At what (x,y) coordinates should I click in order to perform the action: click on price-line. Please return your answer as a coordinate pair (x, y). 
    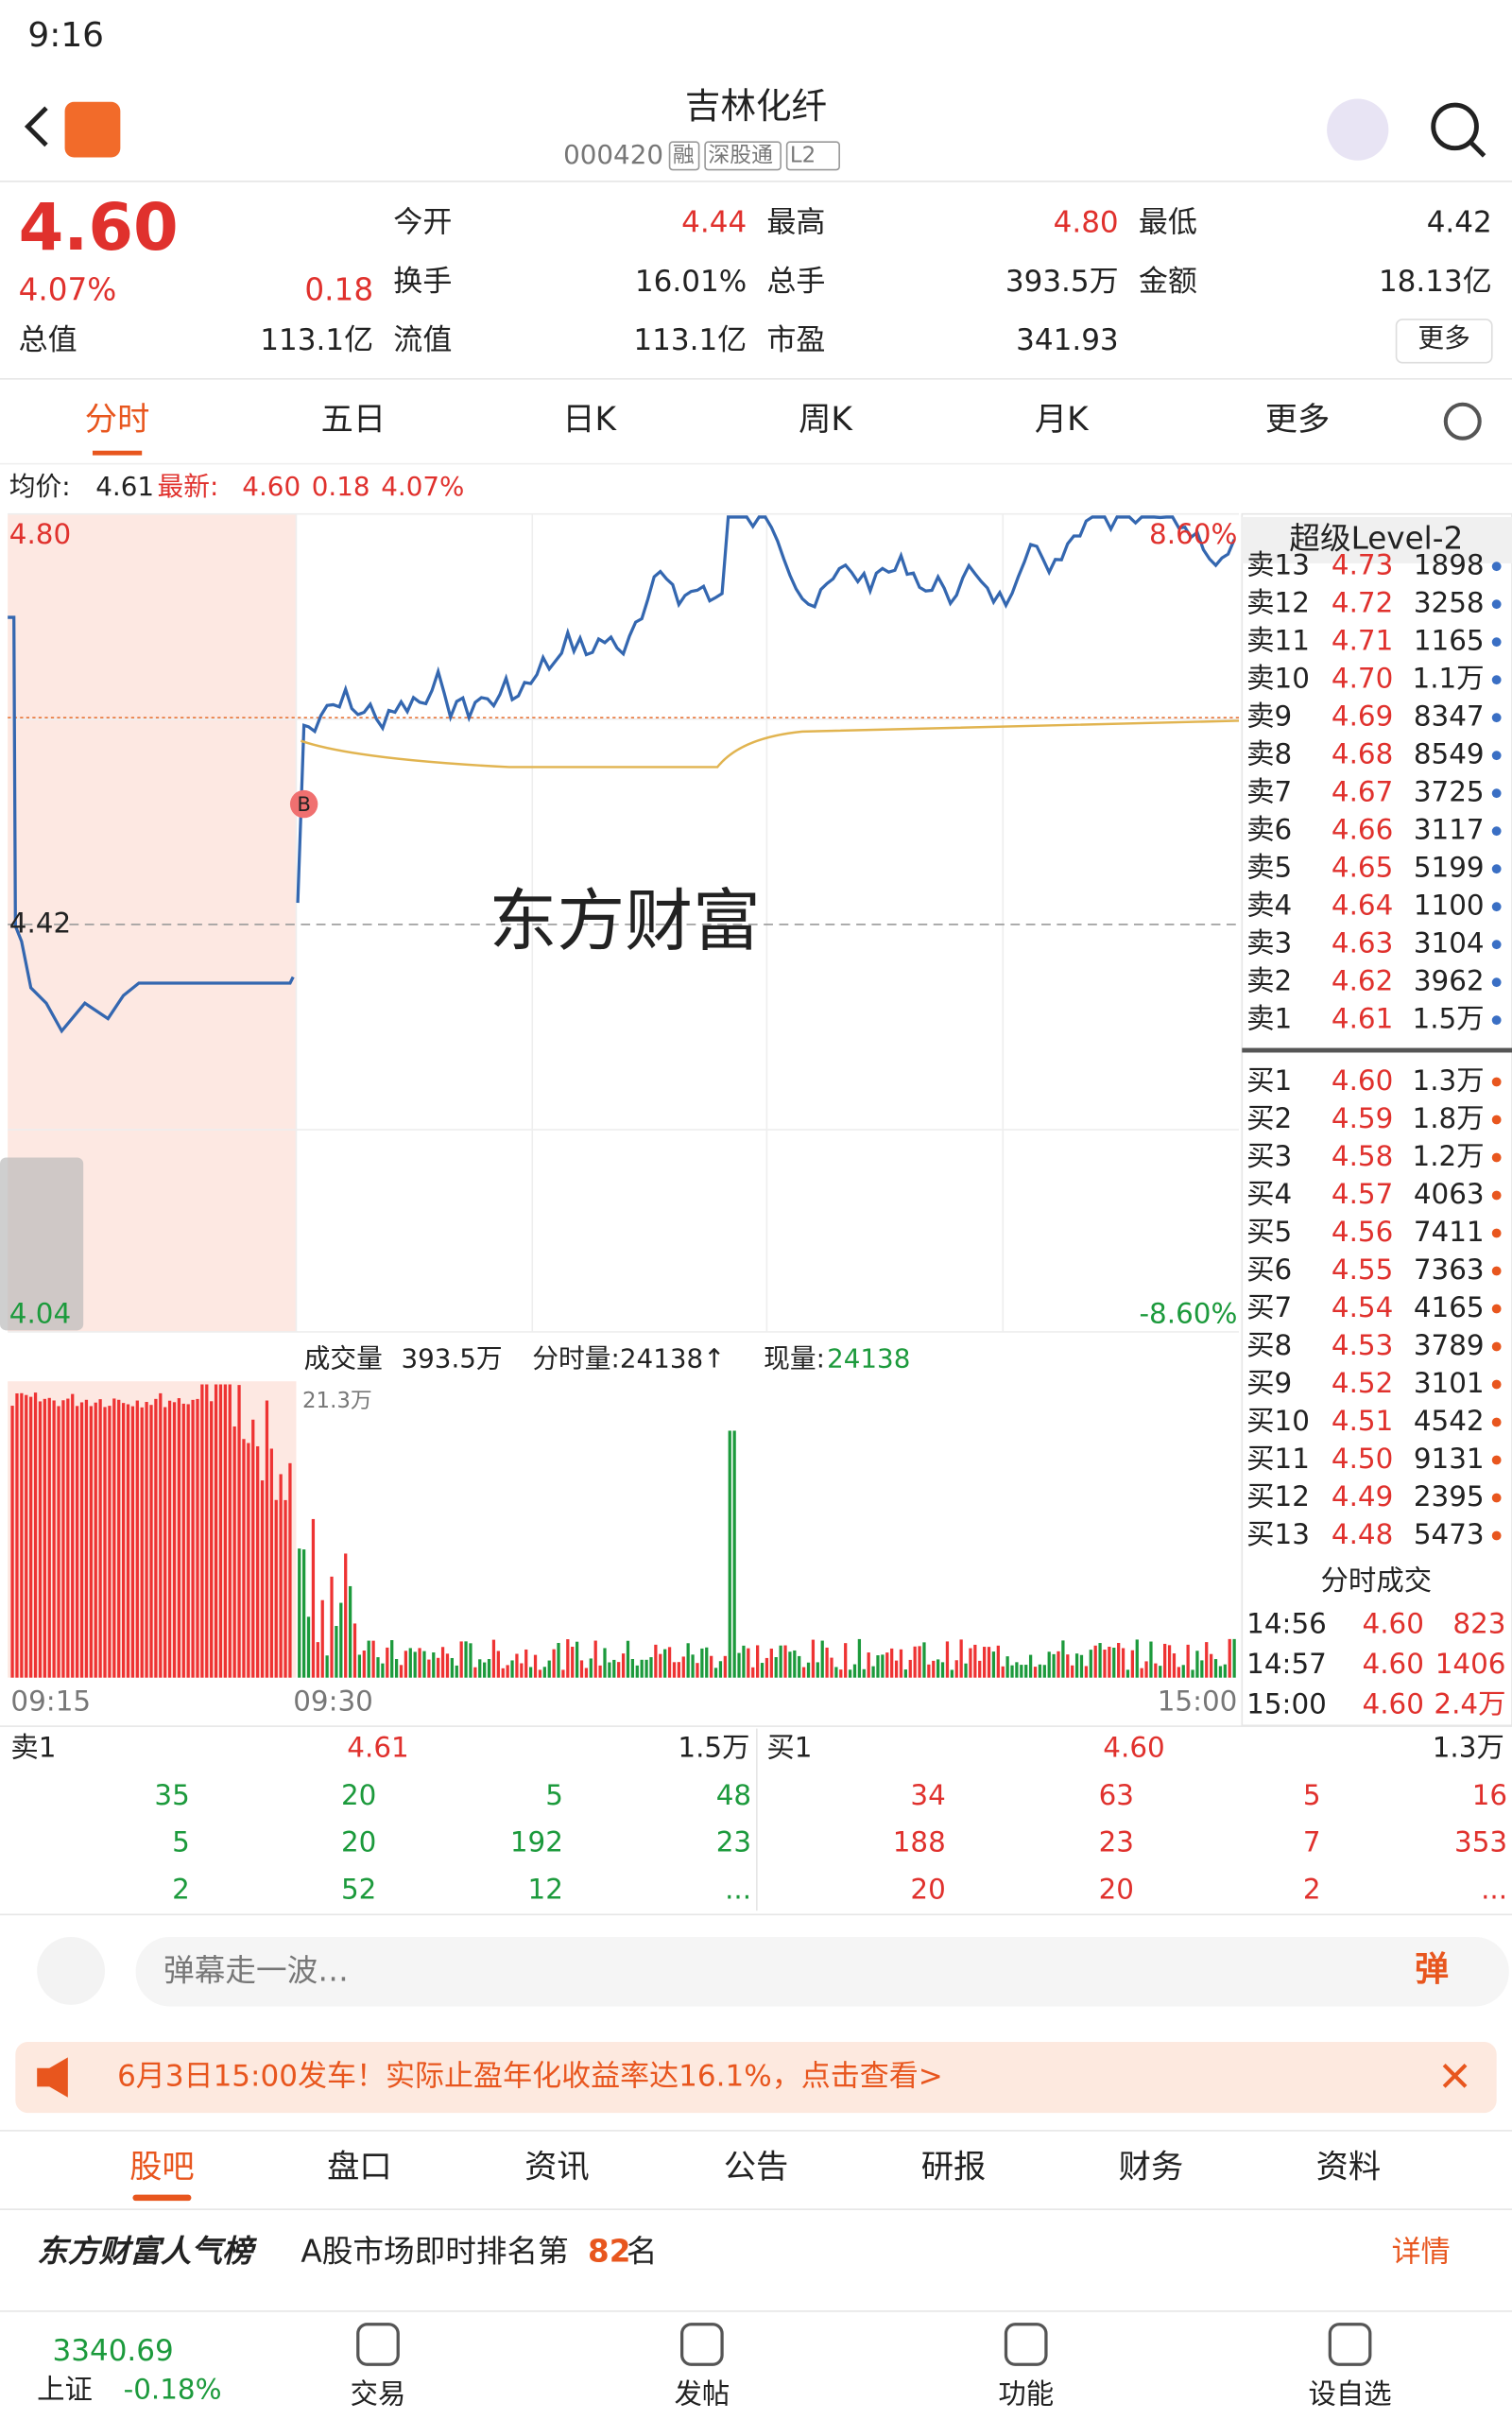
    Looking at the image, I should click on (766, 710).